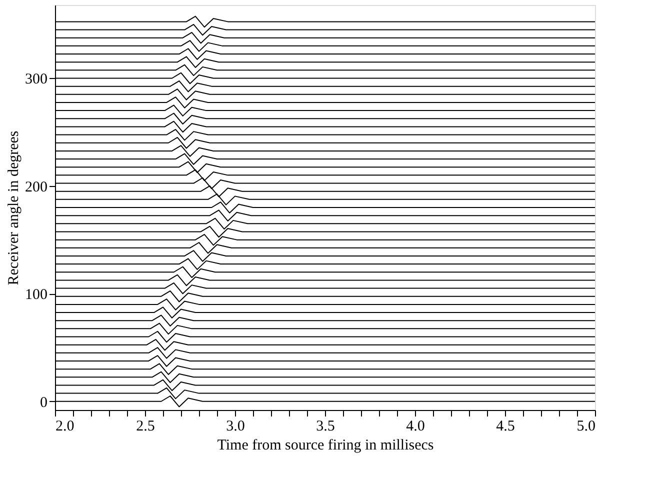  I want to click on y-tick-label: 200, so click(36, 187).